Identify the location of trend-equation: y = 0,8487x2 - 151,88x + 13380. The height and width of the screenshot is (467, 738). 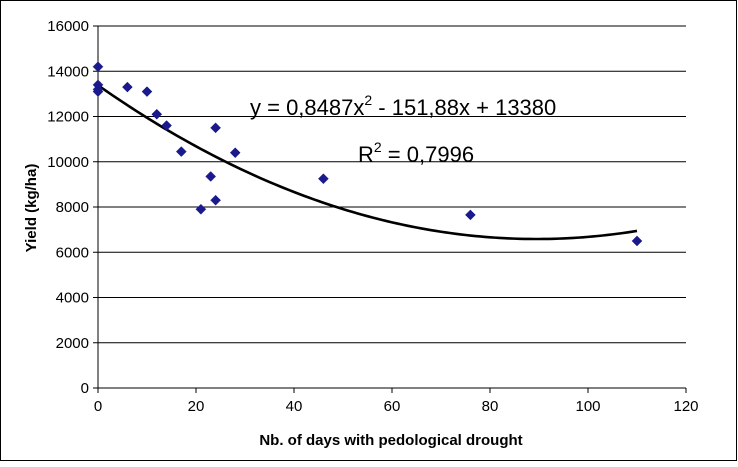
(403, 106).